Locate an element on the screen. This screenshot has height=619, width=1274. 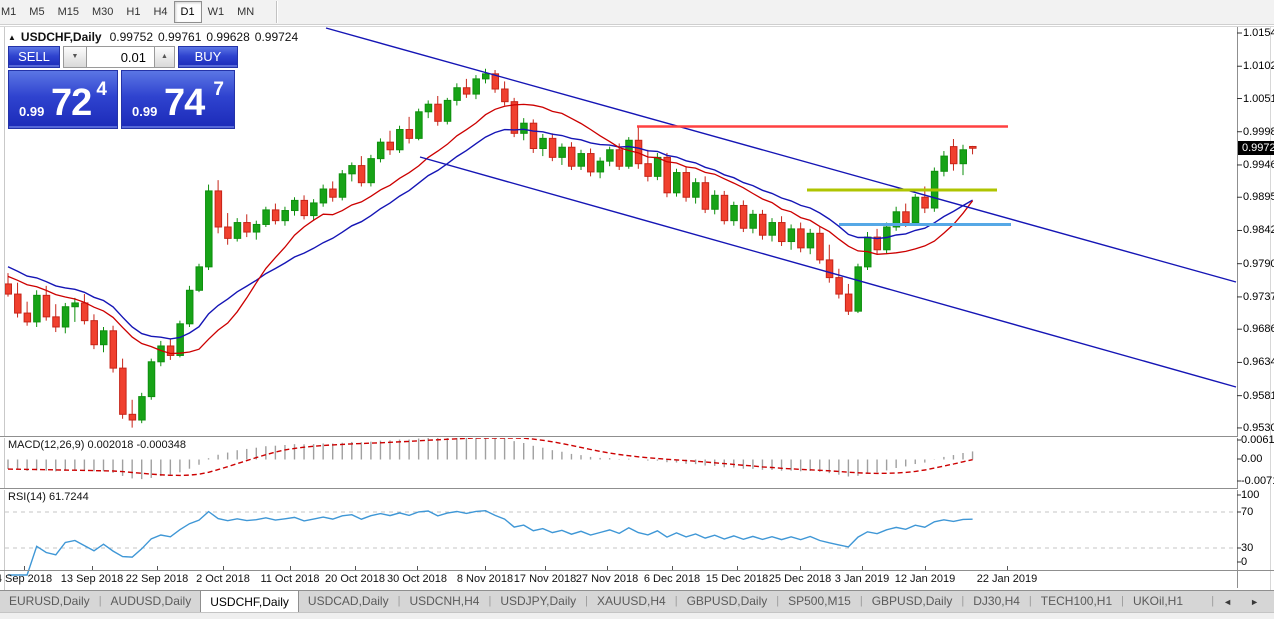
timeframe-button-h1: H1 is located at coordinates (133, 12).